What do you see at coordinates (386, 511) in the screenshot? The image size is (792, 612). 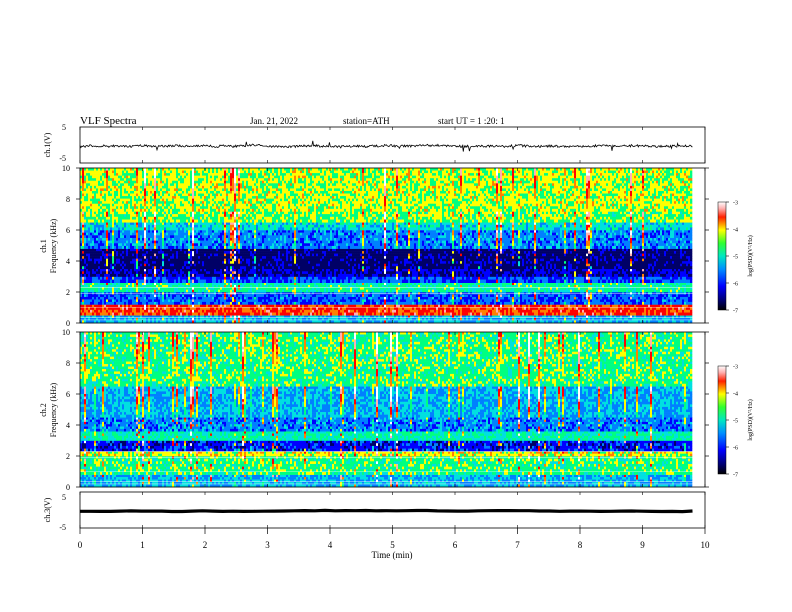 I see `ch3-waveform-trace` at bounding box center [386, 511].